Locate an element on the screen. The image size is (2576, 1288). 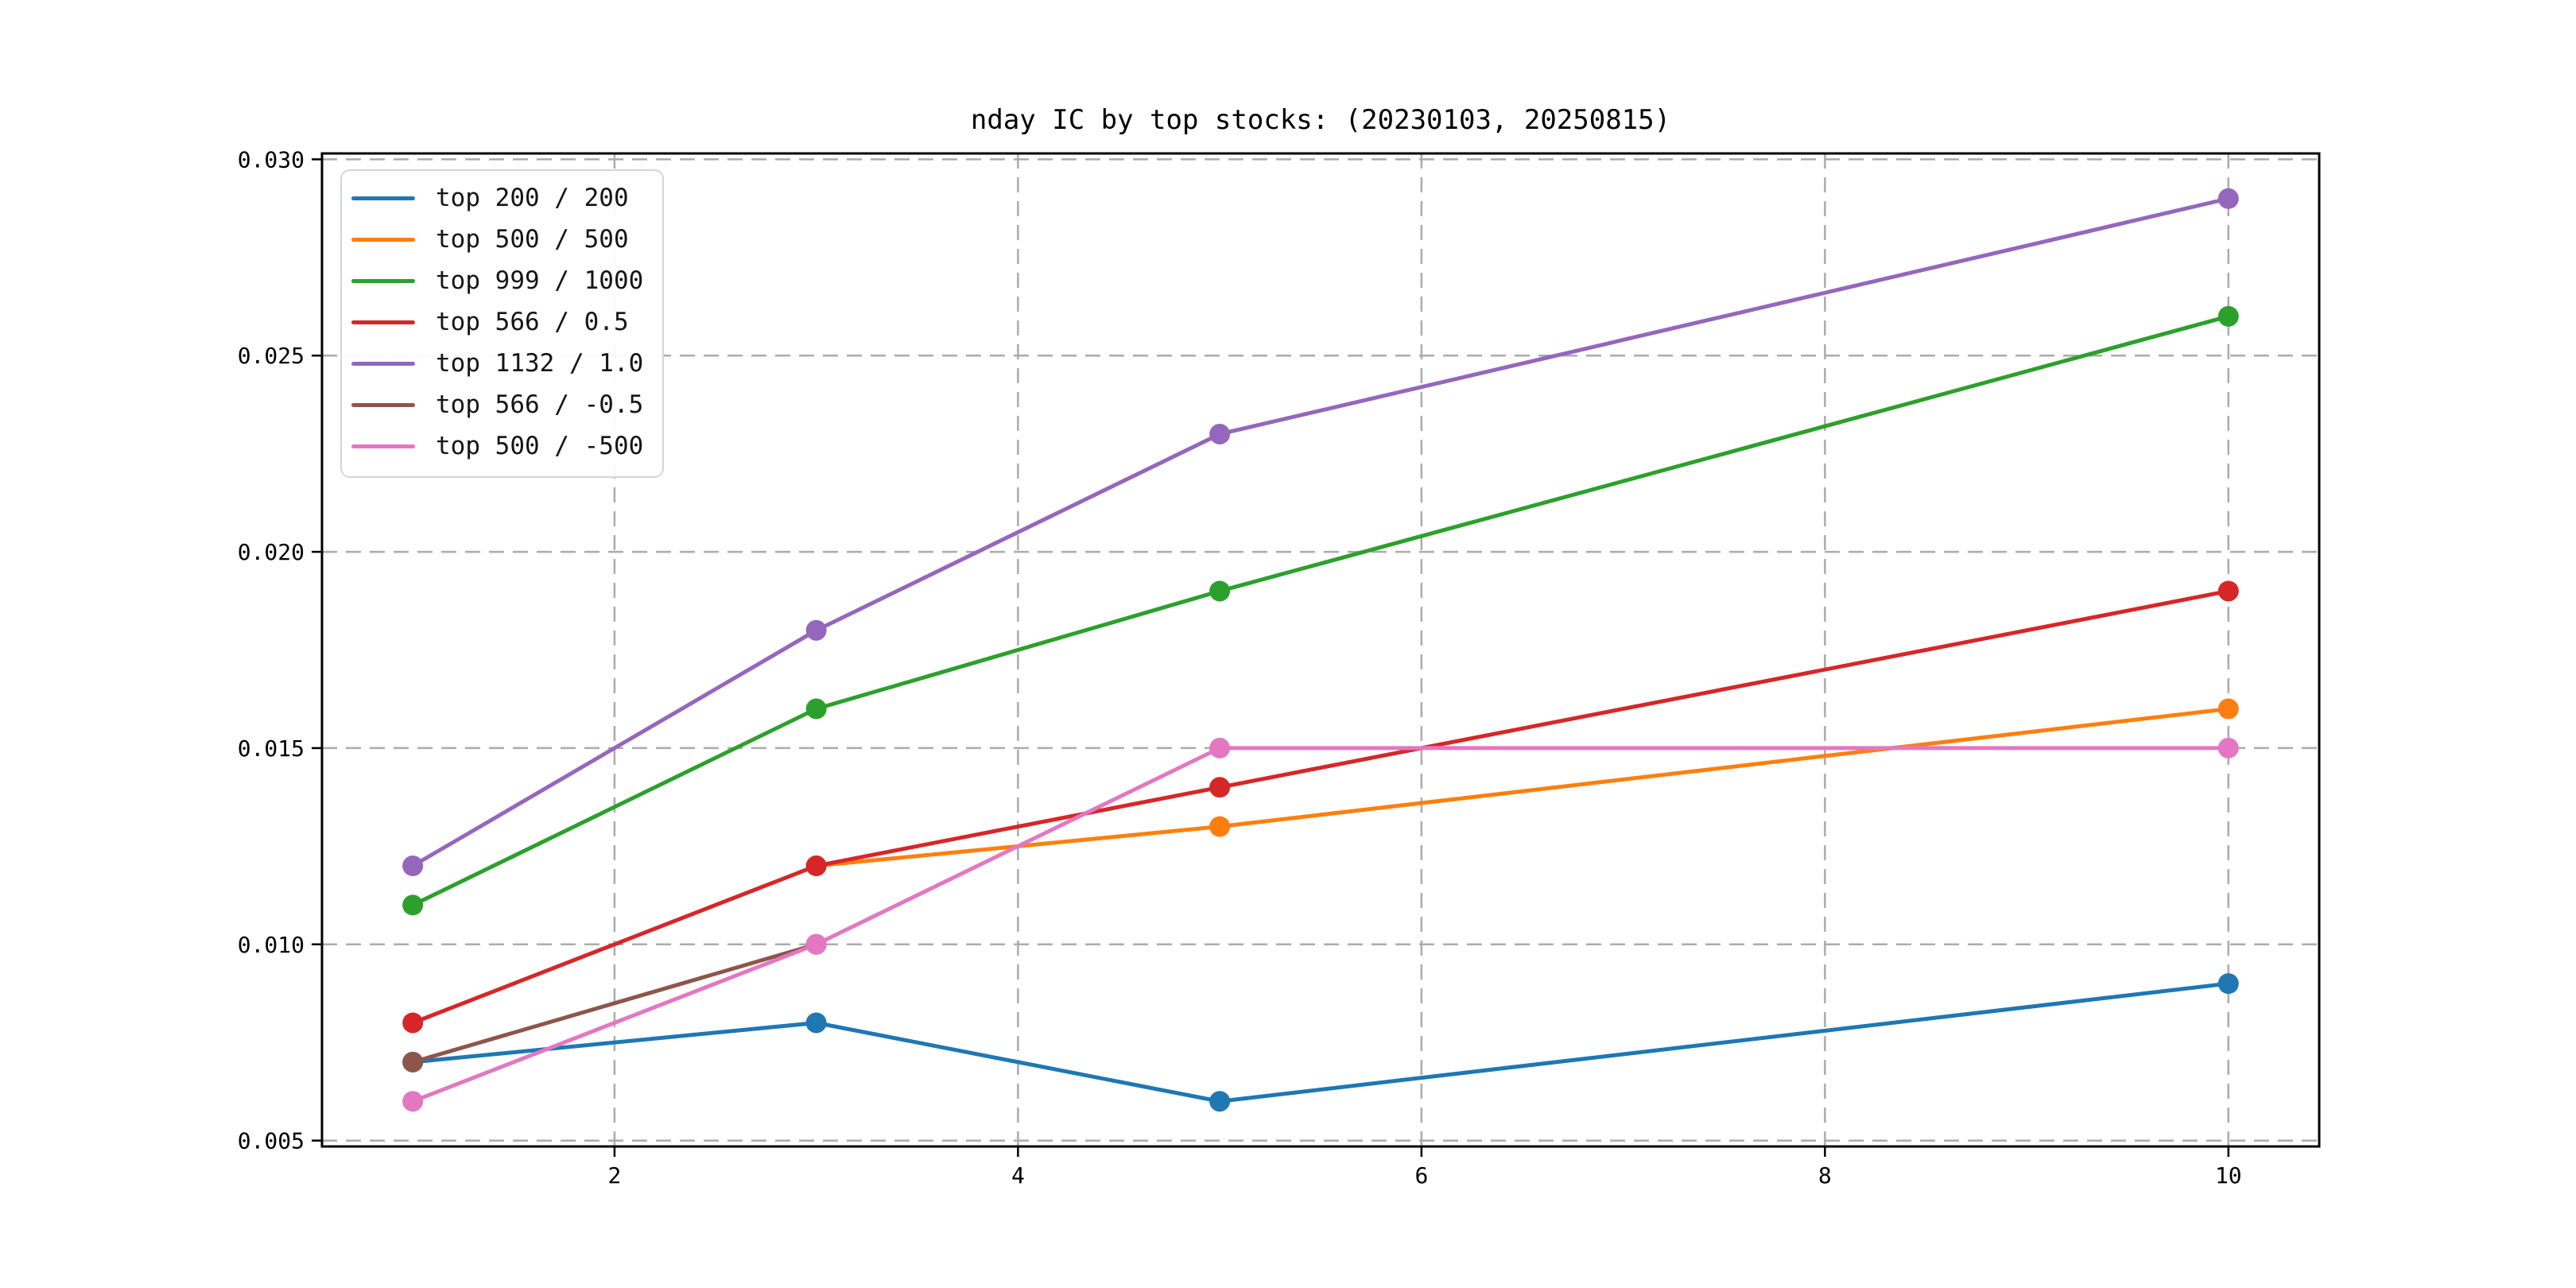
x-tick-label: 6 is located at coordinates (1421, 1175).